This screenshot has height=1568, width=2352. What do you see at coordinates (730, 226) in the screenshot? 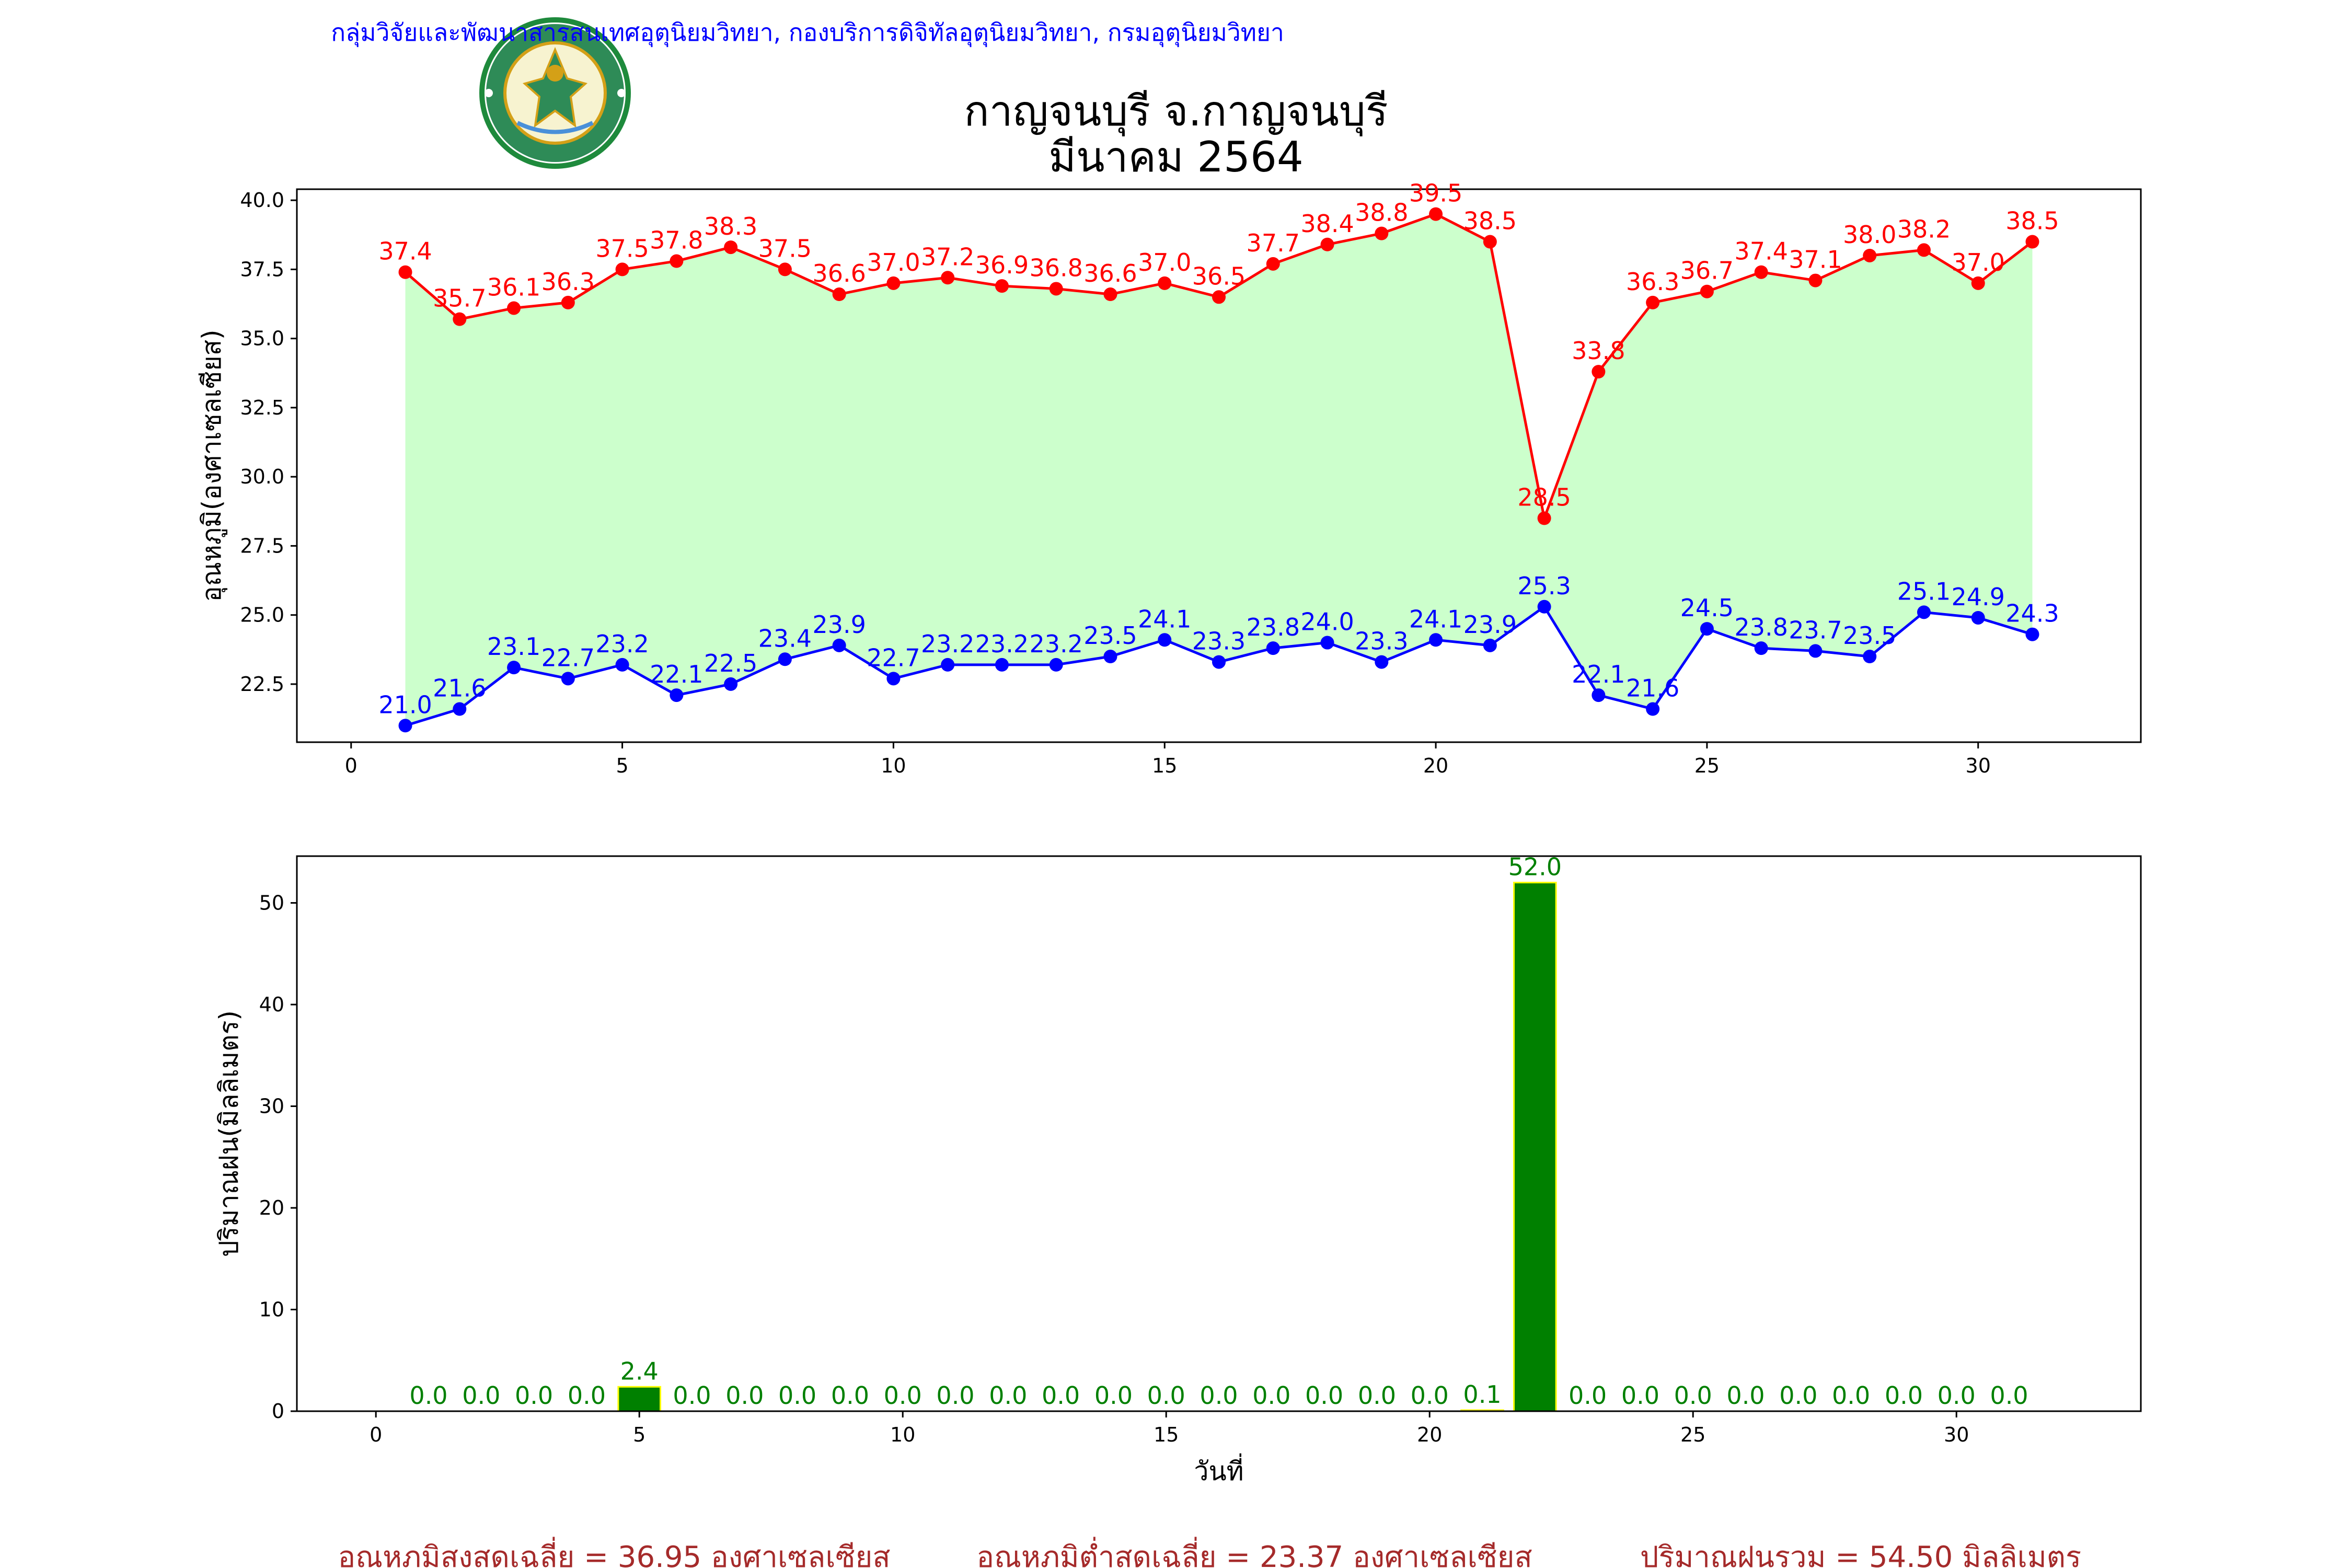
I see `max-temp-value-label: 38.3` at bounding box center [730, 226].